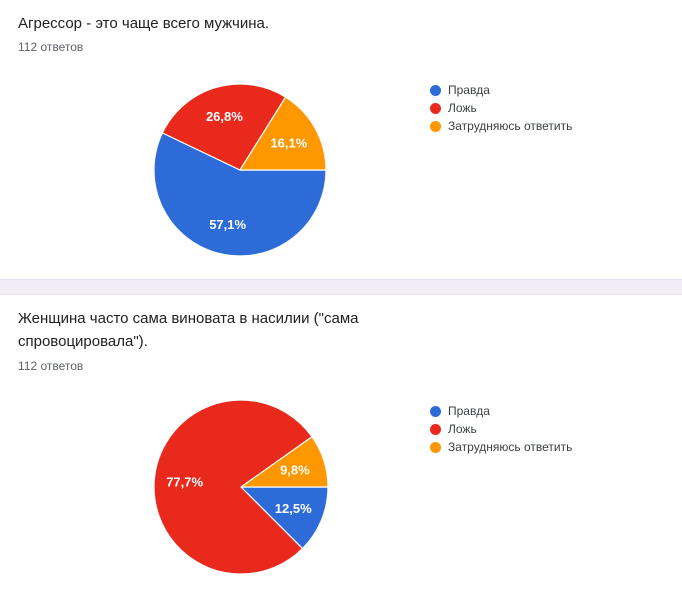  Describe the element at coordinates (295, 469) in the screenshot. I see `pie-slice-percentage-label: 9,8%` at that location.